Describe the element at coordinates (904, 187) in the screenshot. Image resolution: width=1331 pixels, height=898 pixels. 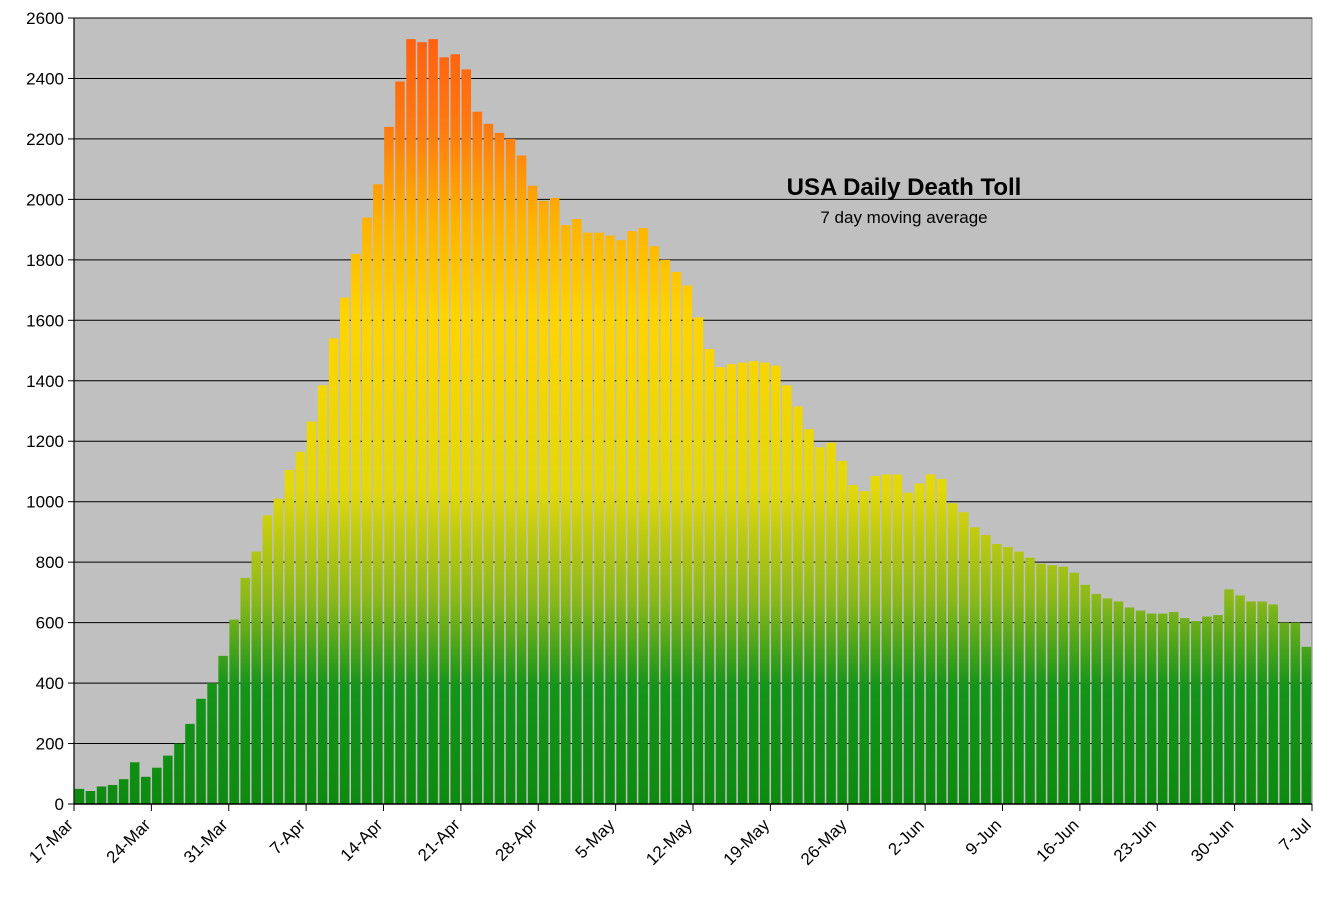
I see `chart-title: USA Daily Death Toll` at that location.